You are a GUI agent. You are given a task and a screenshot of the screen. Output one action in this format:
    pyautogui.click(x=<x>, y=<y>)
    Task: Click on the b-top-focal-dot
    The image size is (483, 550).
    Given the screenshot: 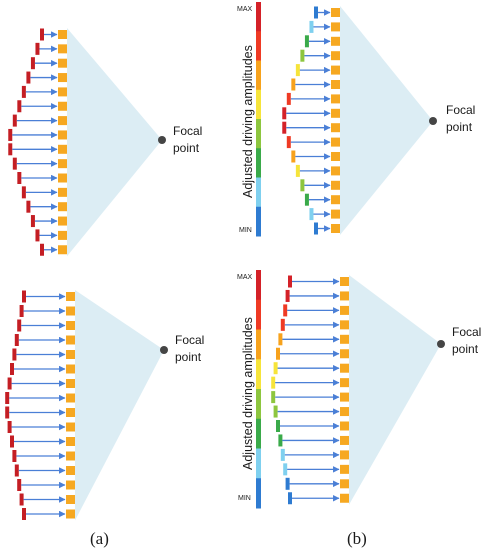 What is the action you would take?
    pyautogui.click(x=433, y=121)
    